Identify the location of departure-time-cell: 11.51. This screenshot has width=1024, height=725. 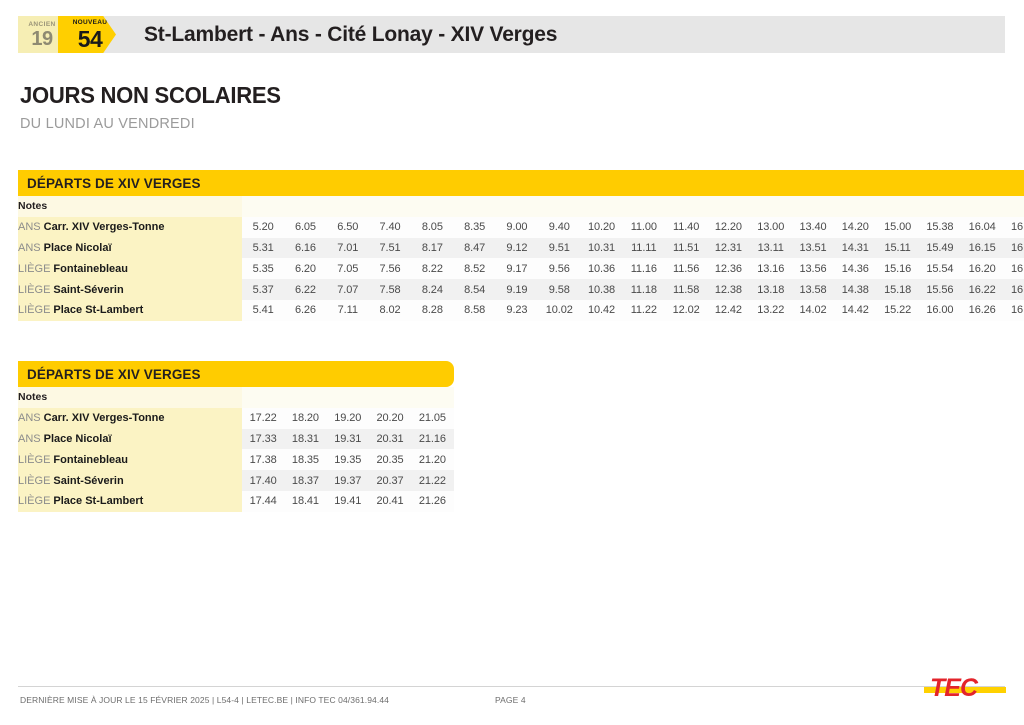
(686, 248).